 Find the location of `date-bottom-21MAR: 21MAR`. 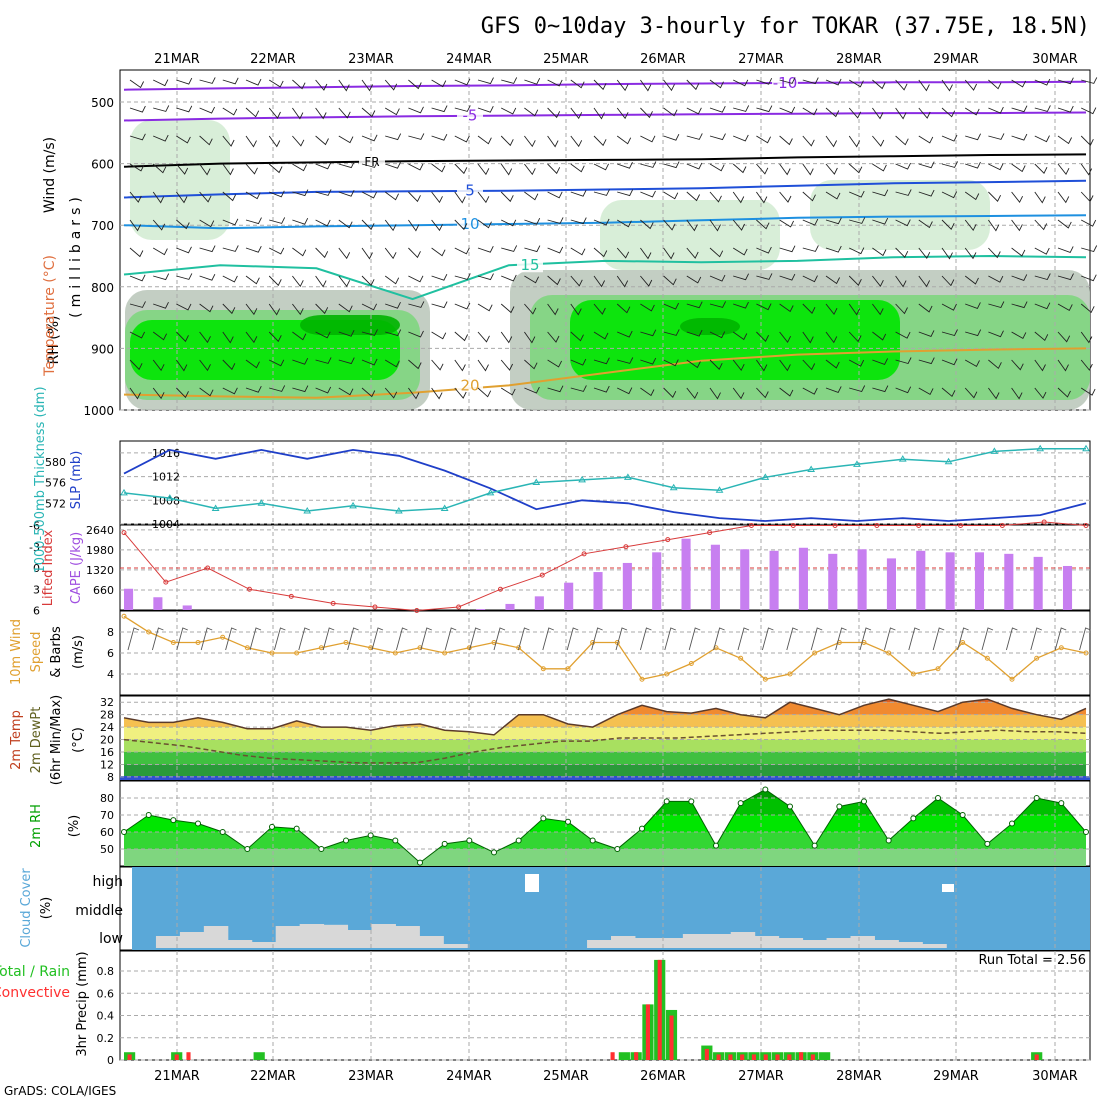

date-bottom-21MAR: 21MAR is located at coordinates (177, 1076).